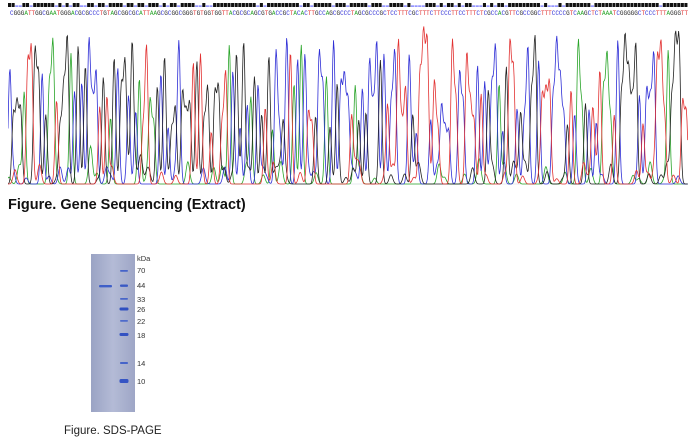 This screenshot has height=442, width=694. What do you see at coordinates (127, 205) in the screenshot?
I see `figure-caption-sequencing: Figure. Gene Sequencing (Extract)` at bounding box center [127, 205].